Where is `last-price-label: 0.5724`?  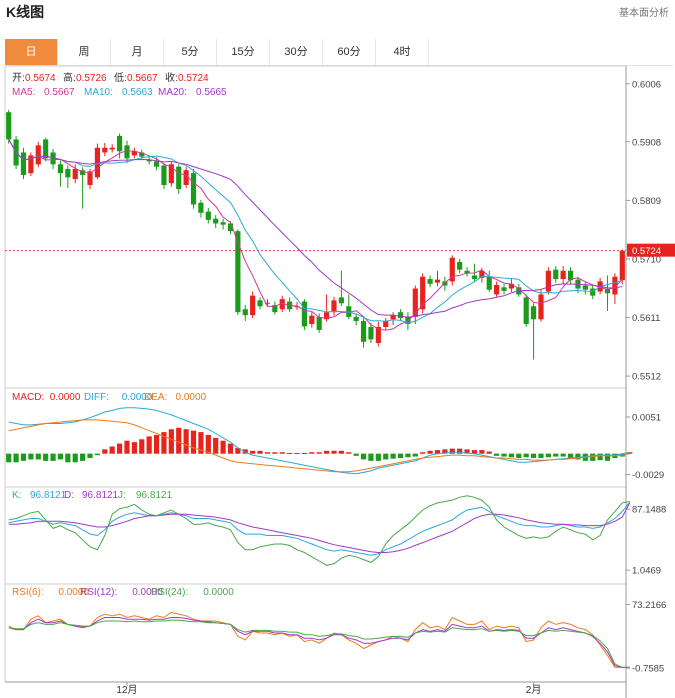 last-price-label: 0.5724 is located at coordinates (646, 251).